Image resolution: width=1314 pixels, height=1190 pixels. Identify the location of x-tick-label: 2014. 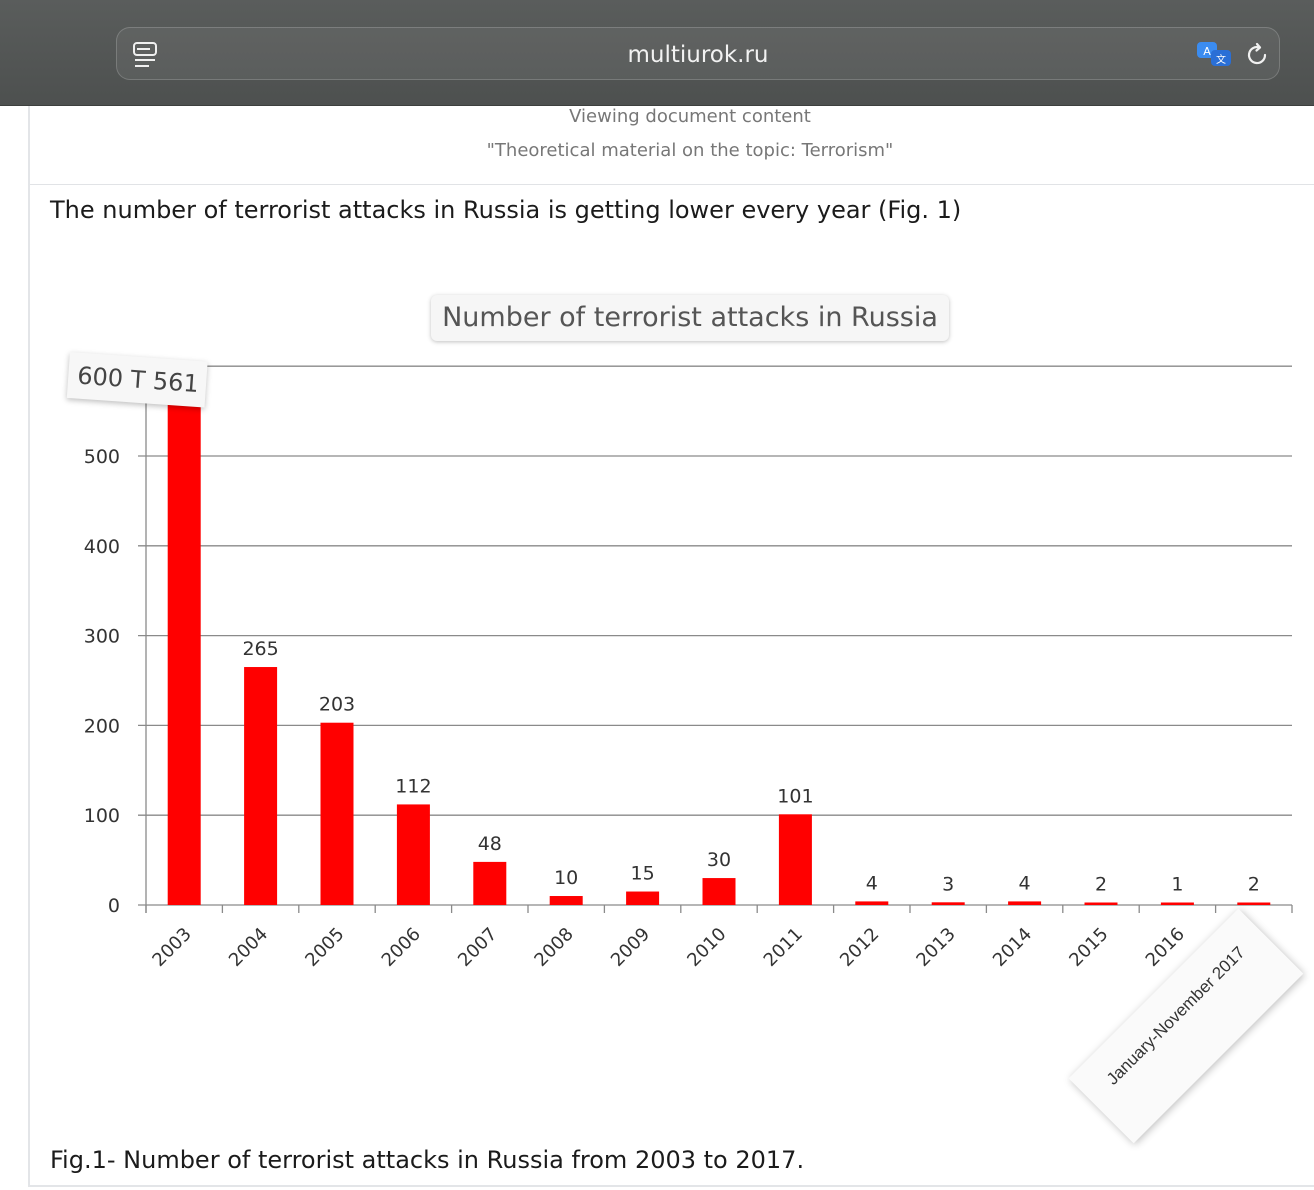
(1012, 947).